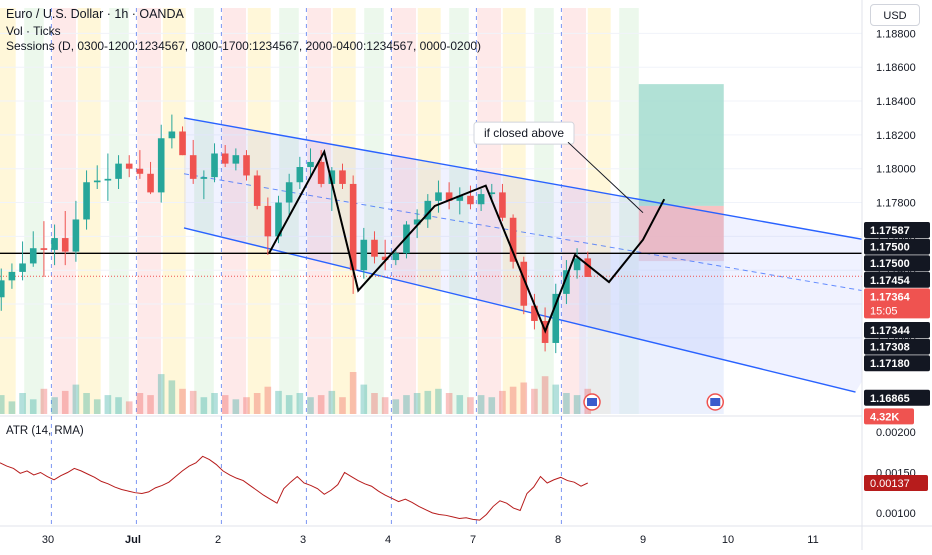 This screenshot has width=932, height=555. I want to click on price-tag-value: 1.17308, so click(890, 348).